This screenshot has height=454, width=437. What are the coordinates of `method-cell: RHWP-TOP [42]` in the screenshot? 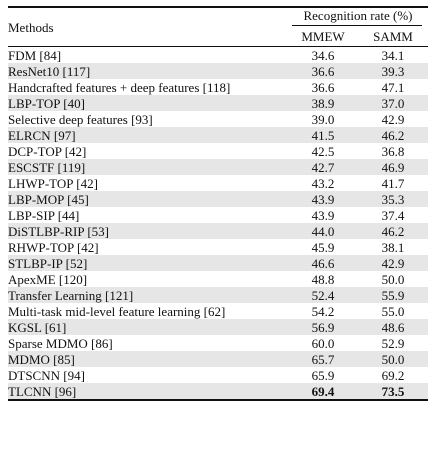 It's located at (53, 247).